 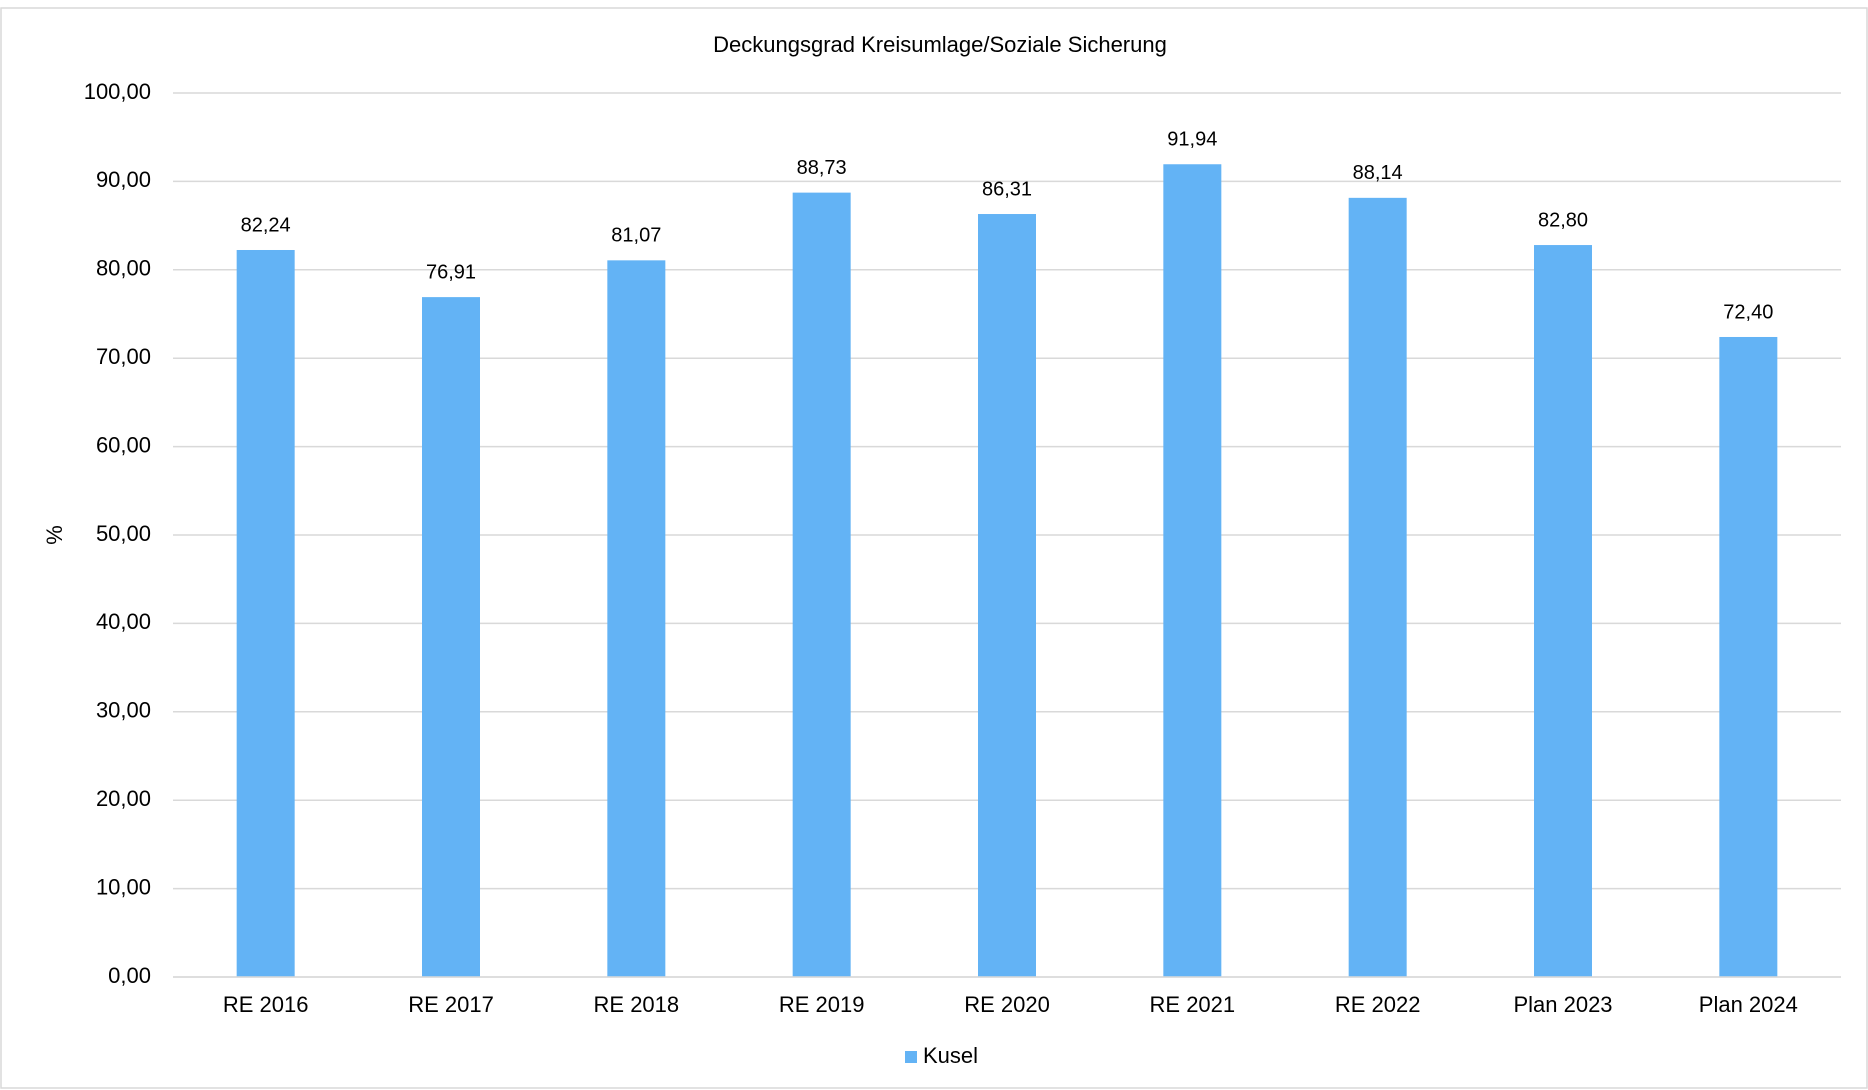 I want to click on y-tick-label: 0,00, so click(x=129, y=975).